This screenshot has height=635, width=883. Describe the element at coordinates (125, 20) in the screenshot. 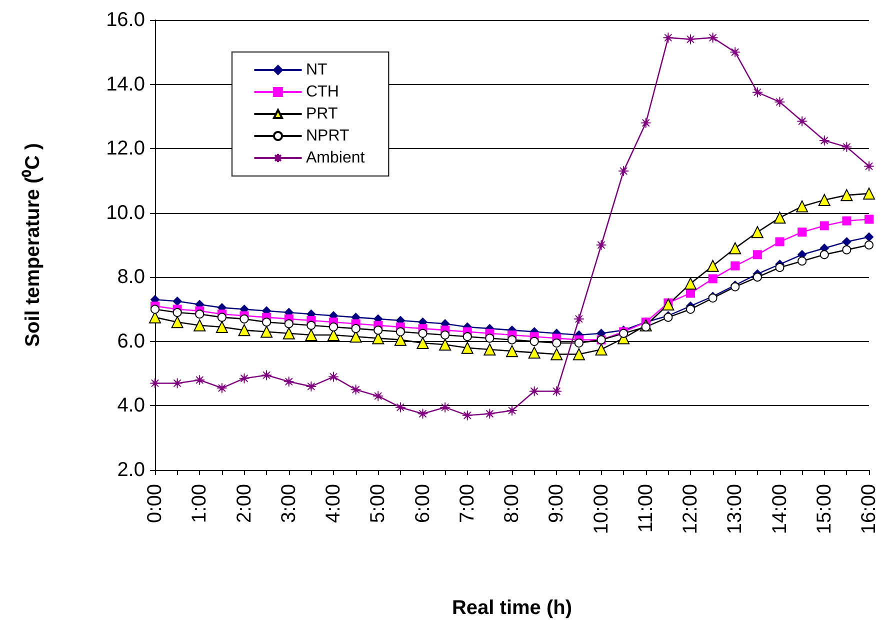

I see `y-tick-label: 16.0` at that location.